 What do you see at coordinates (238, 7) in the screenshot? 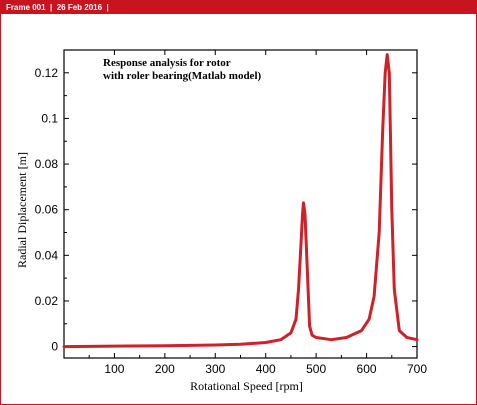
I see `frame-header-bar: Frame 001 | 26 Feb 2016 |` at bounding box center [238, 7].